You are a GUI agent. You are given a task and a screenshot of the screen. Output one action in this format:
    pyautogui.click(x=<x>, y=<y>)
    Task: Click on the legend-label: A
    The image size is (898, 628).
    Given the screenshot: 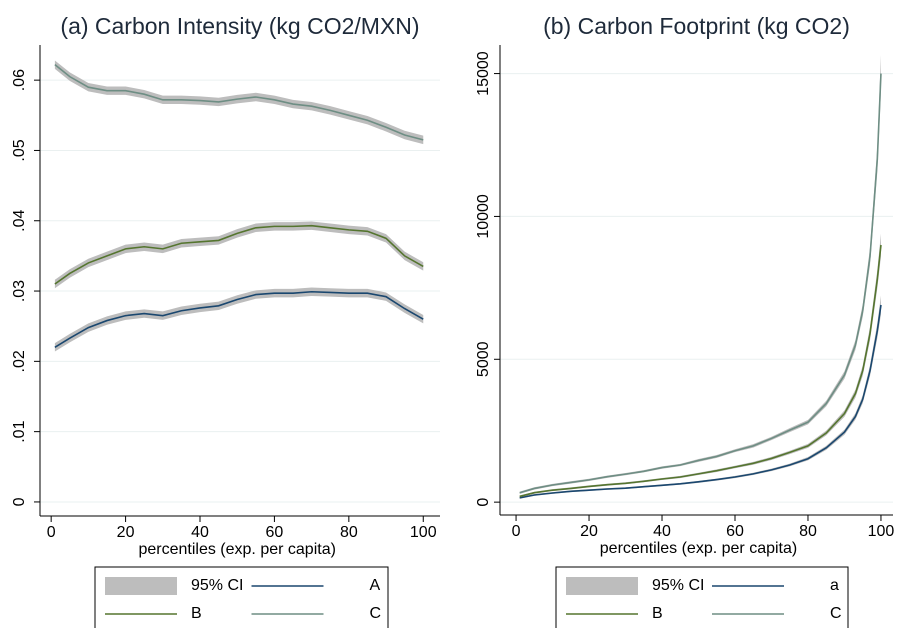 What is the action you would take?
    pyautogui.click(x=375, y=585)
    